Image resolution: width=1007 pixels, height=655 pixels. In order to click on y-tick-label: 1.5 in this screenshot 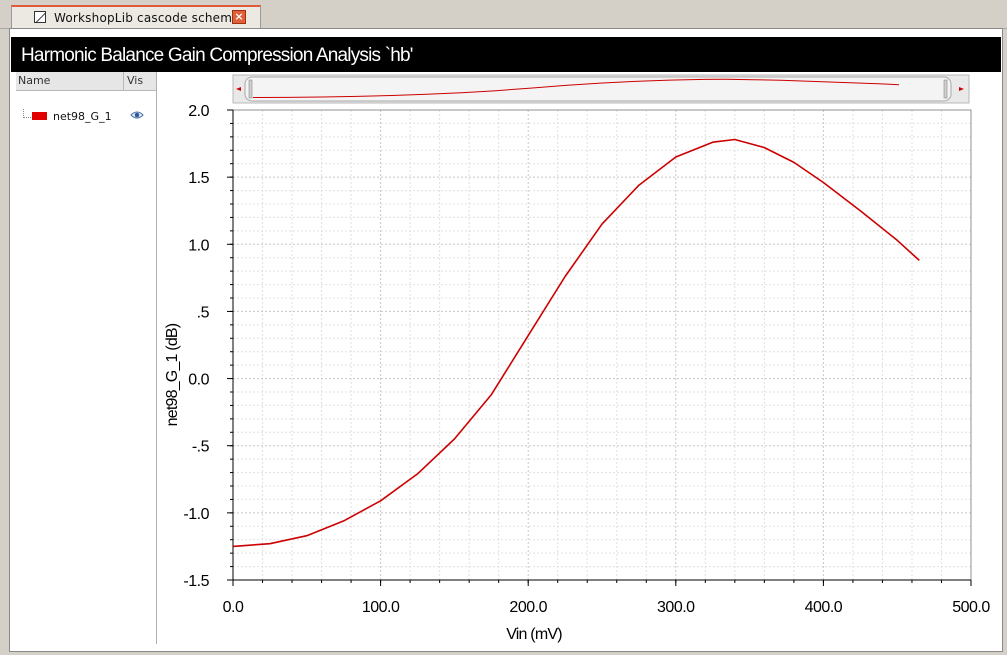, I will do `click(198, 178)`.